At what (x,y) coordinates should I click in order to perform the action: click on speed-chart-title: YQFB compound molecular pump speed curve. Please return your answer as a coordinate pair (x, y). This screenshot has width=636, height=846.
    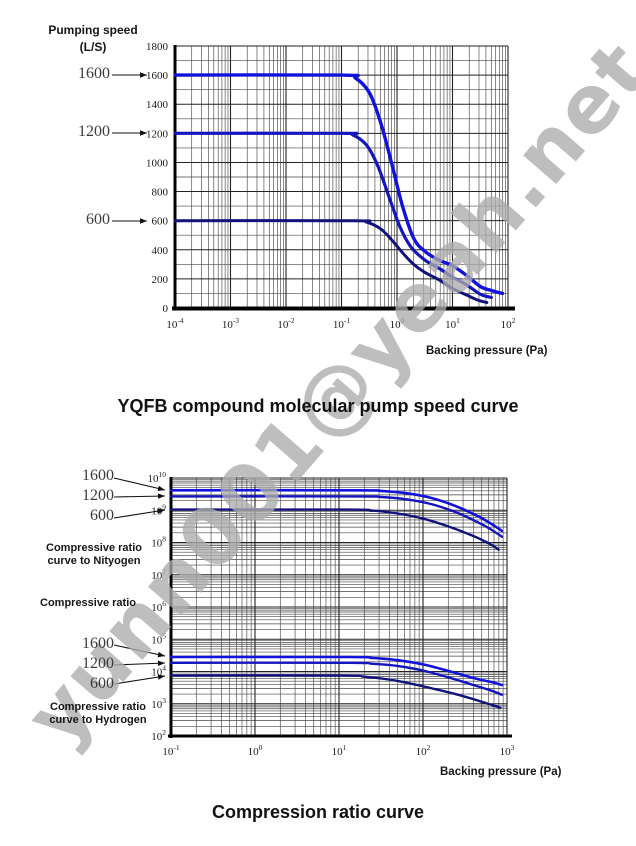
    Looking at the image, I should click on (318, 406).